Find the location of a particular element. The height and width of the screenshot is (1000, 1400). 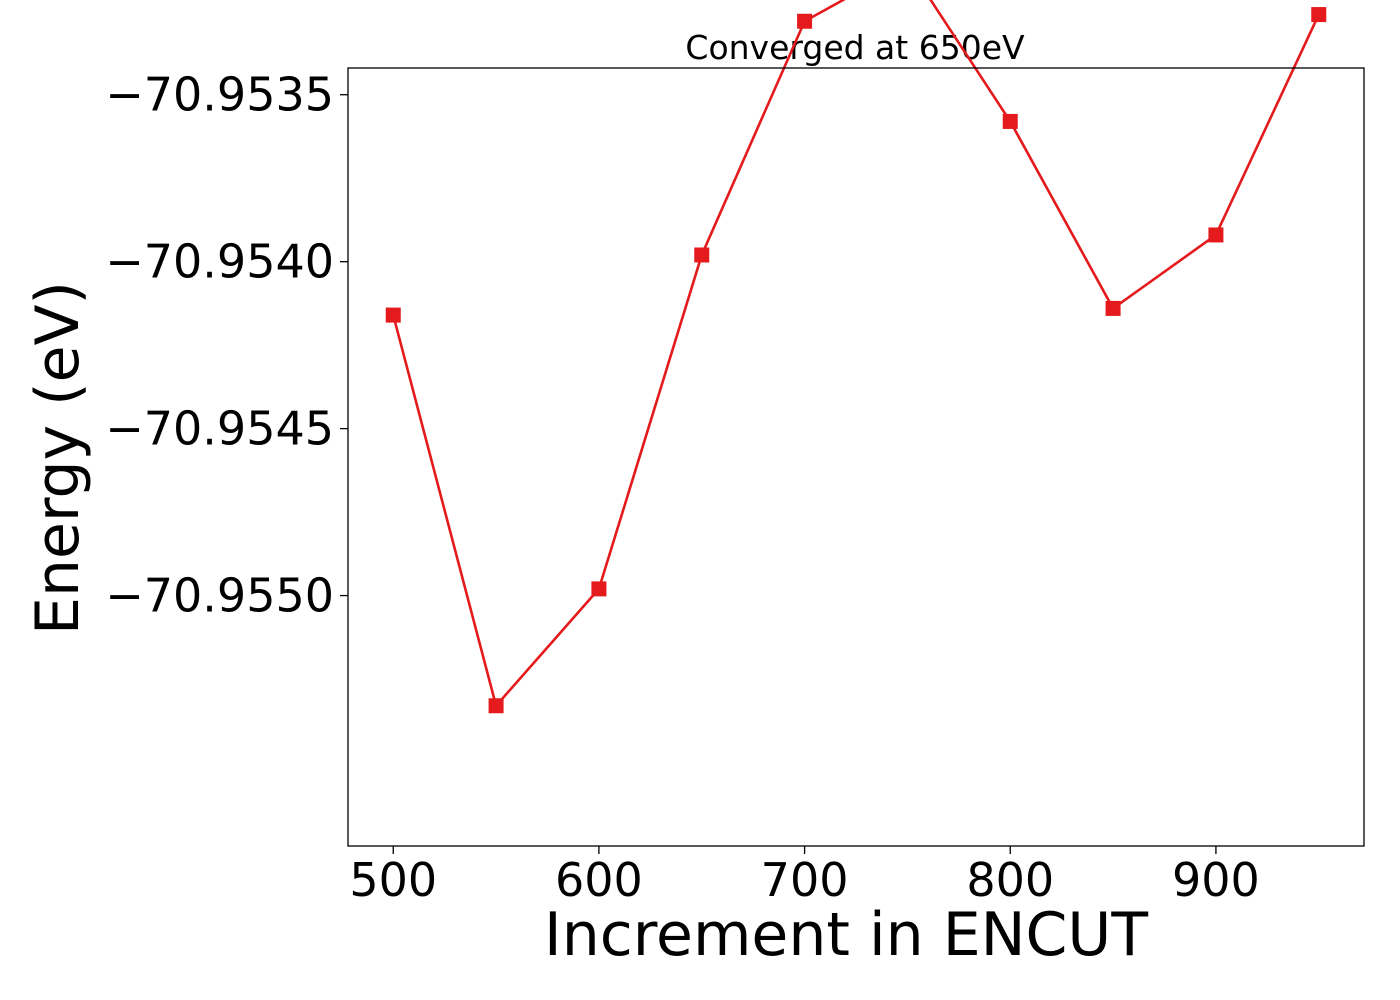

y-tick-label: −70.9550 is located at coordinates (219, 596).